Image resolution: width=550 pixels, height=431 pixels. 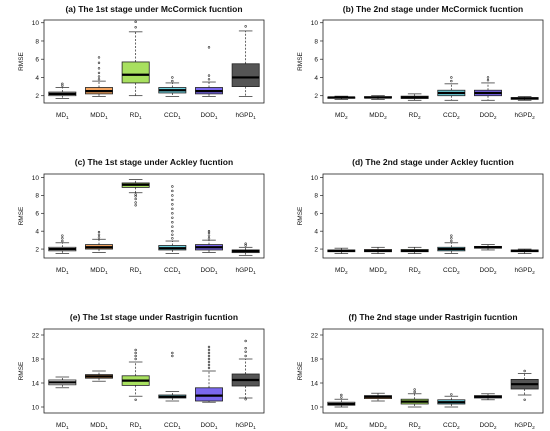 I want to click on box-md1, so click(x=62, y=382).